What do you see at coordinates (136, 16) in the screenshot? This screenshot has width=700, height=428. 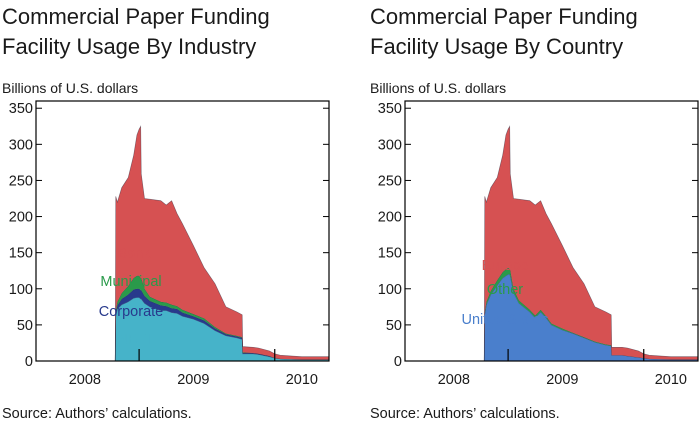 I see `left-title-line1: Commercial Paper Funding` at bounding box center [136, 16].